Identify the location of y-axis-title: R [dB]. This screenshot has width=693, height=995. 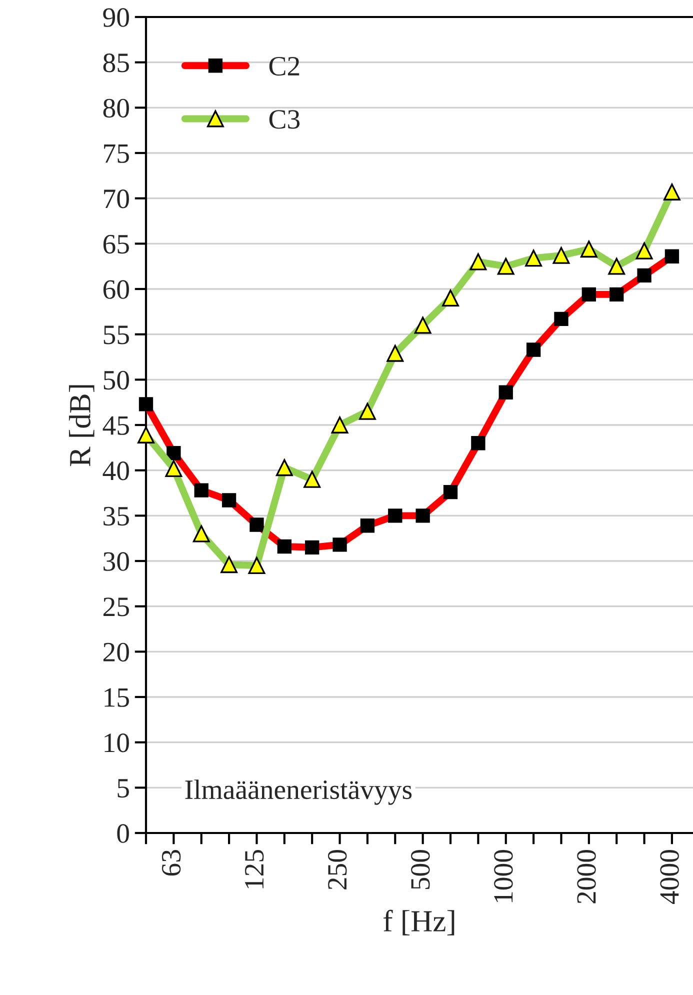
(81, 425).